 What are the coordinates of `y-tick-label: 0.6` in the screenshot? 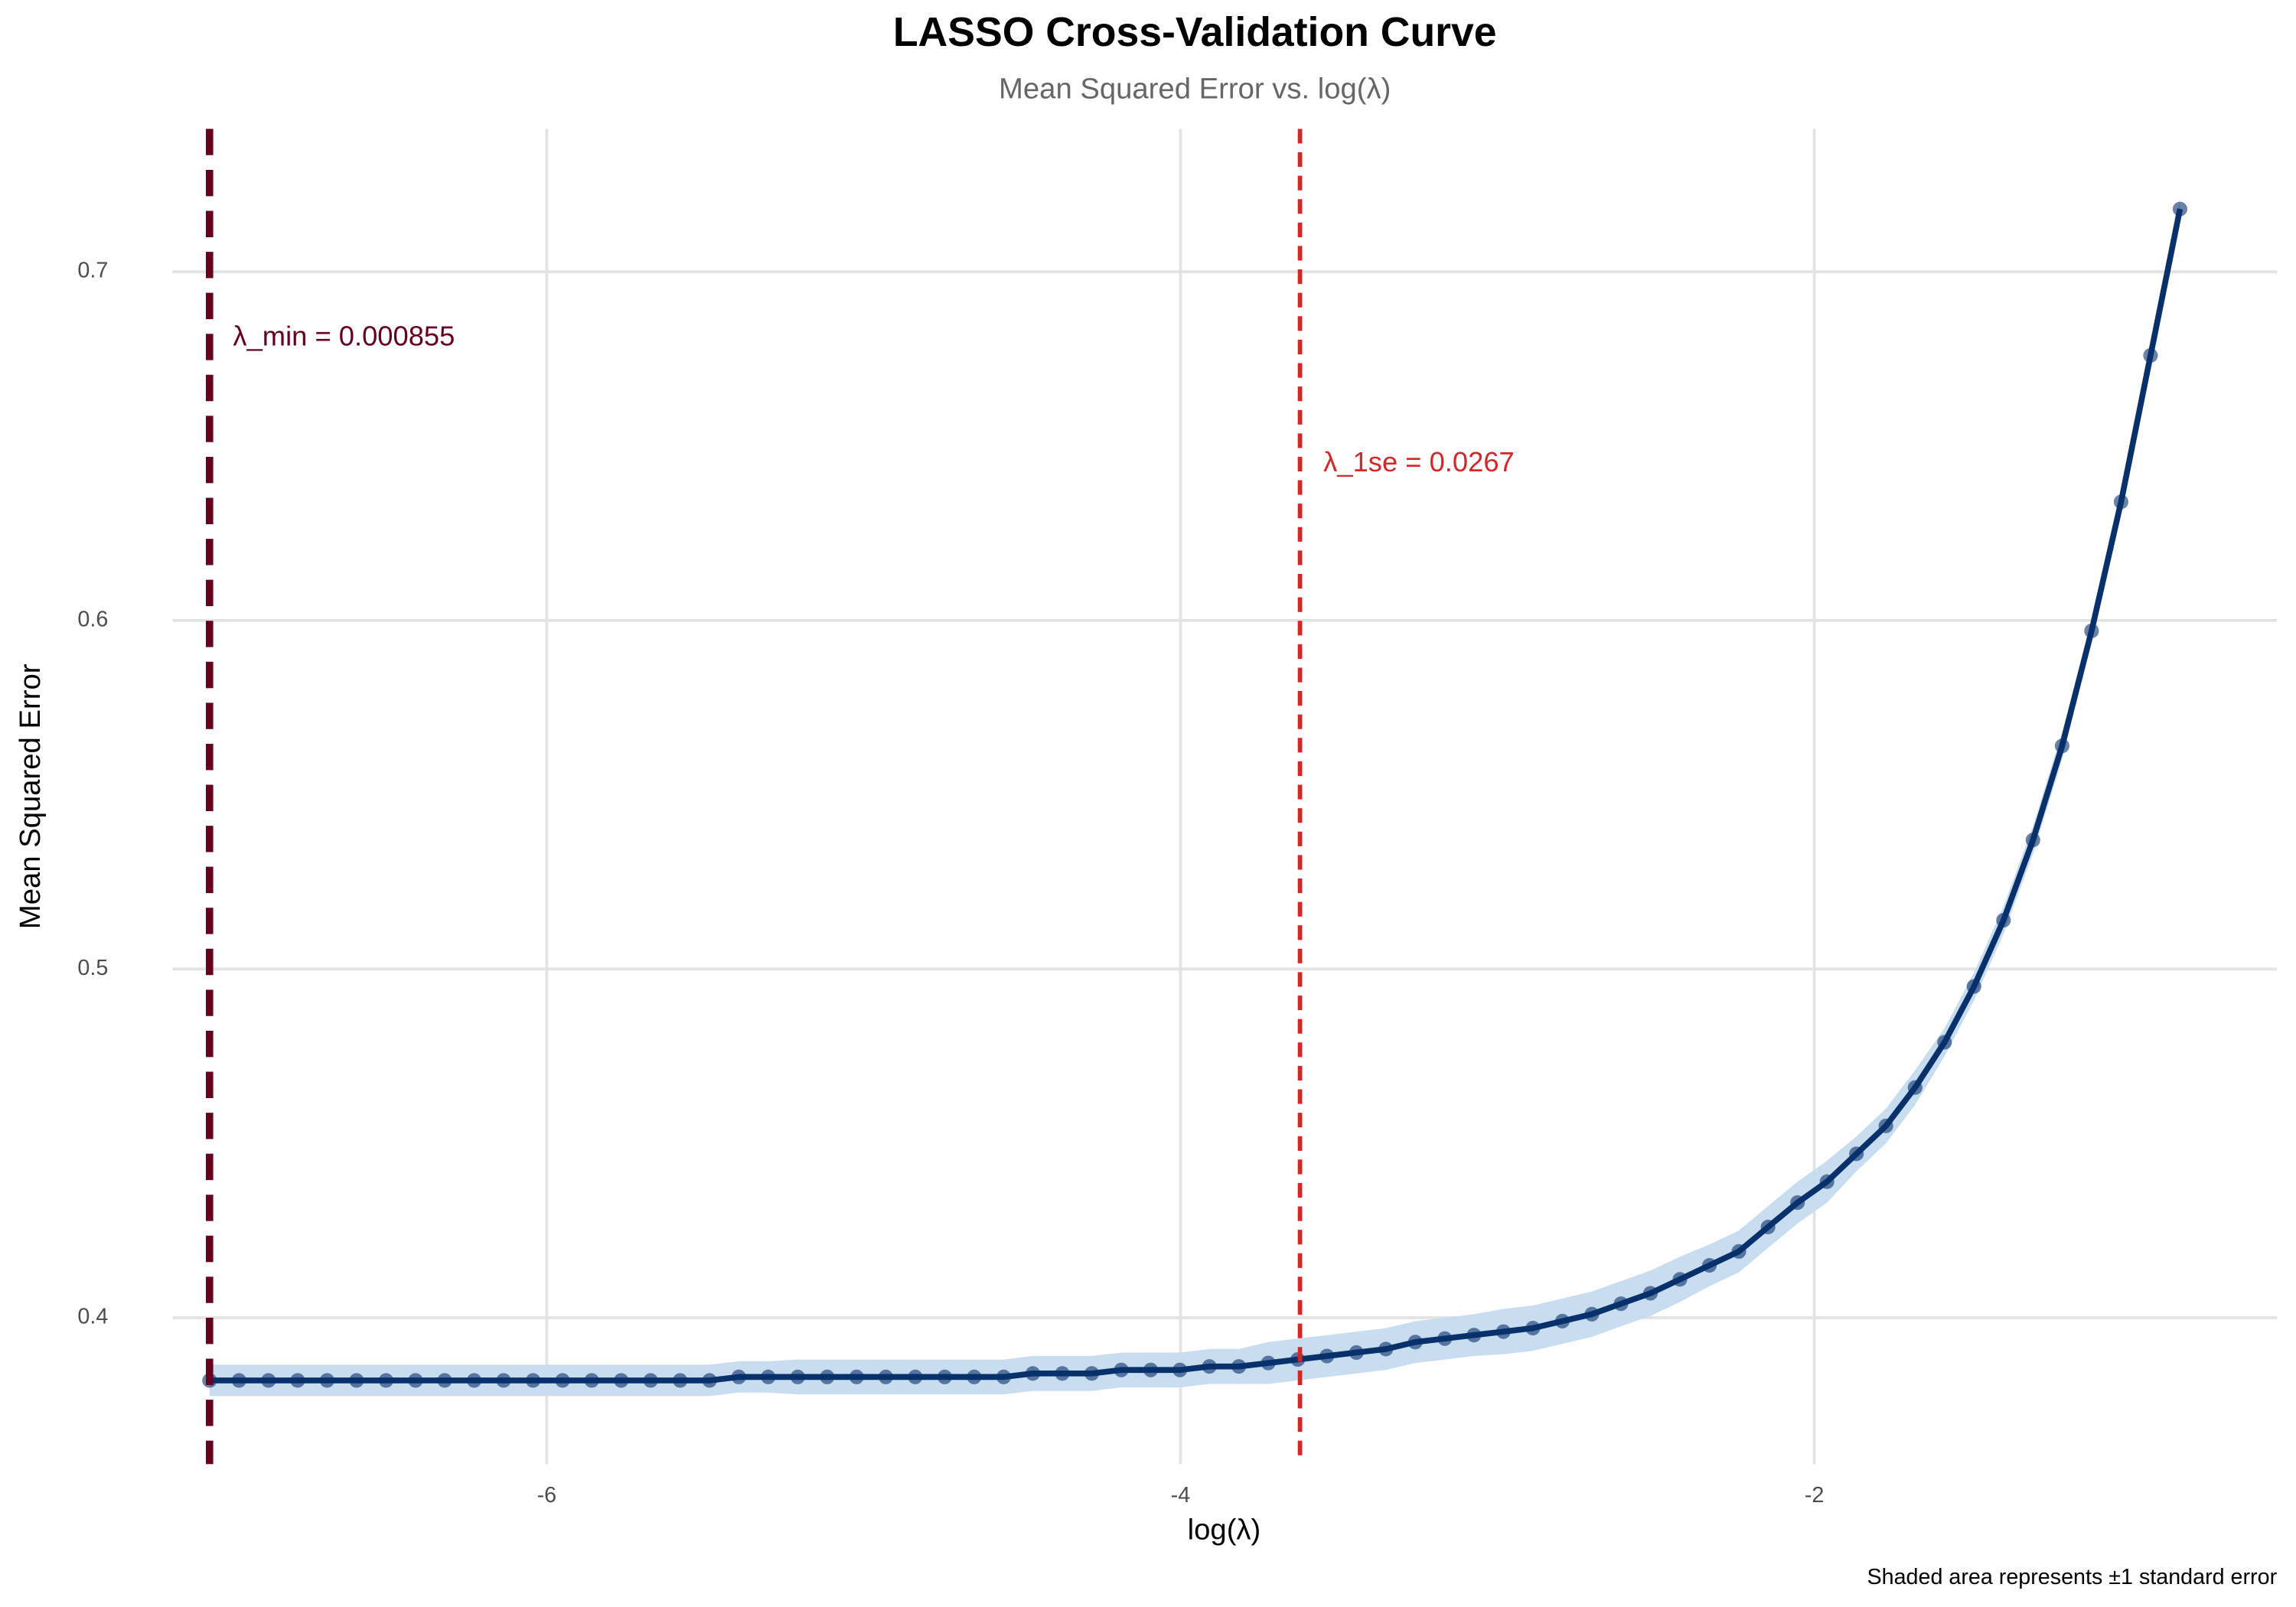 It's located at (92, 619).